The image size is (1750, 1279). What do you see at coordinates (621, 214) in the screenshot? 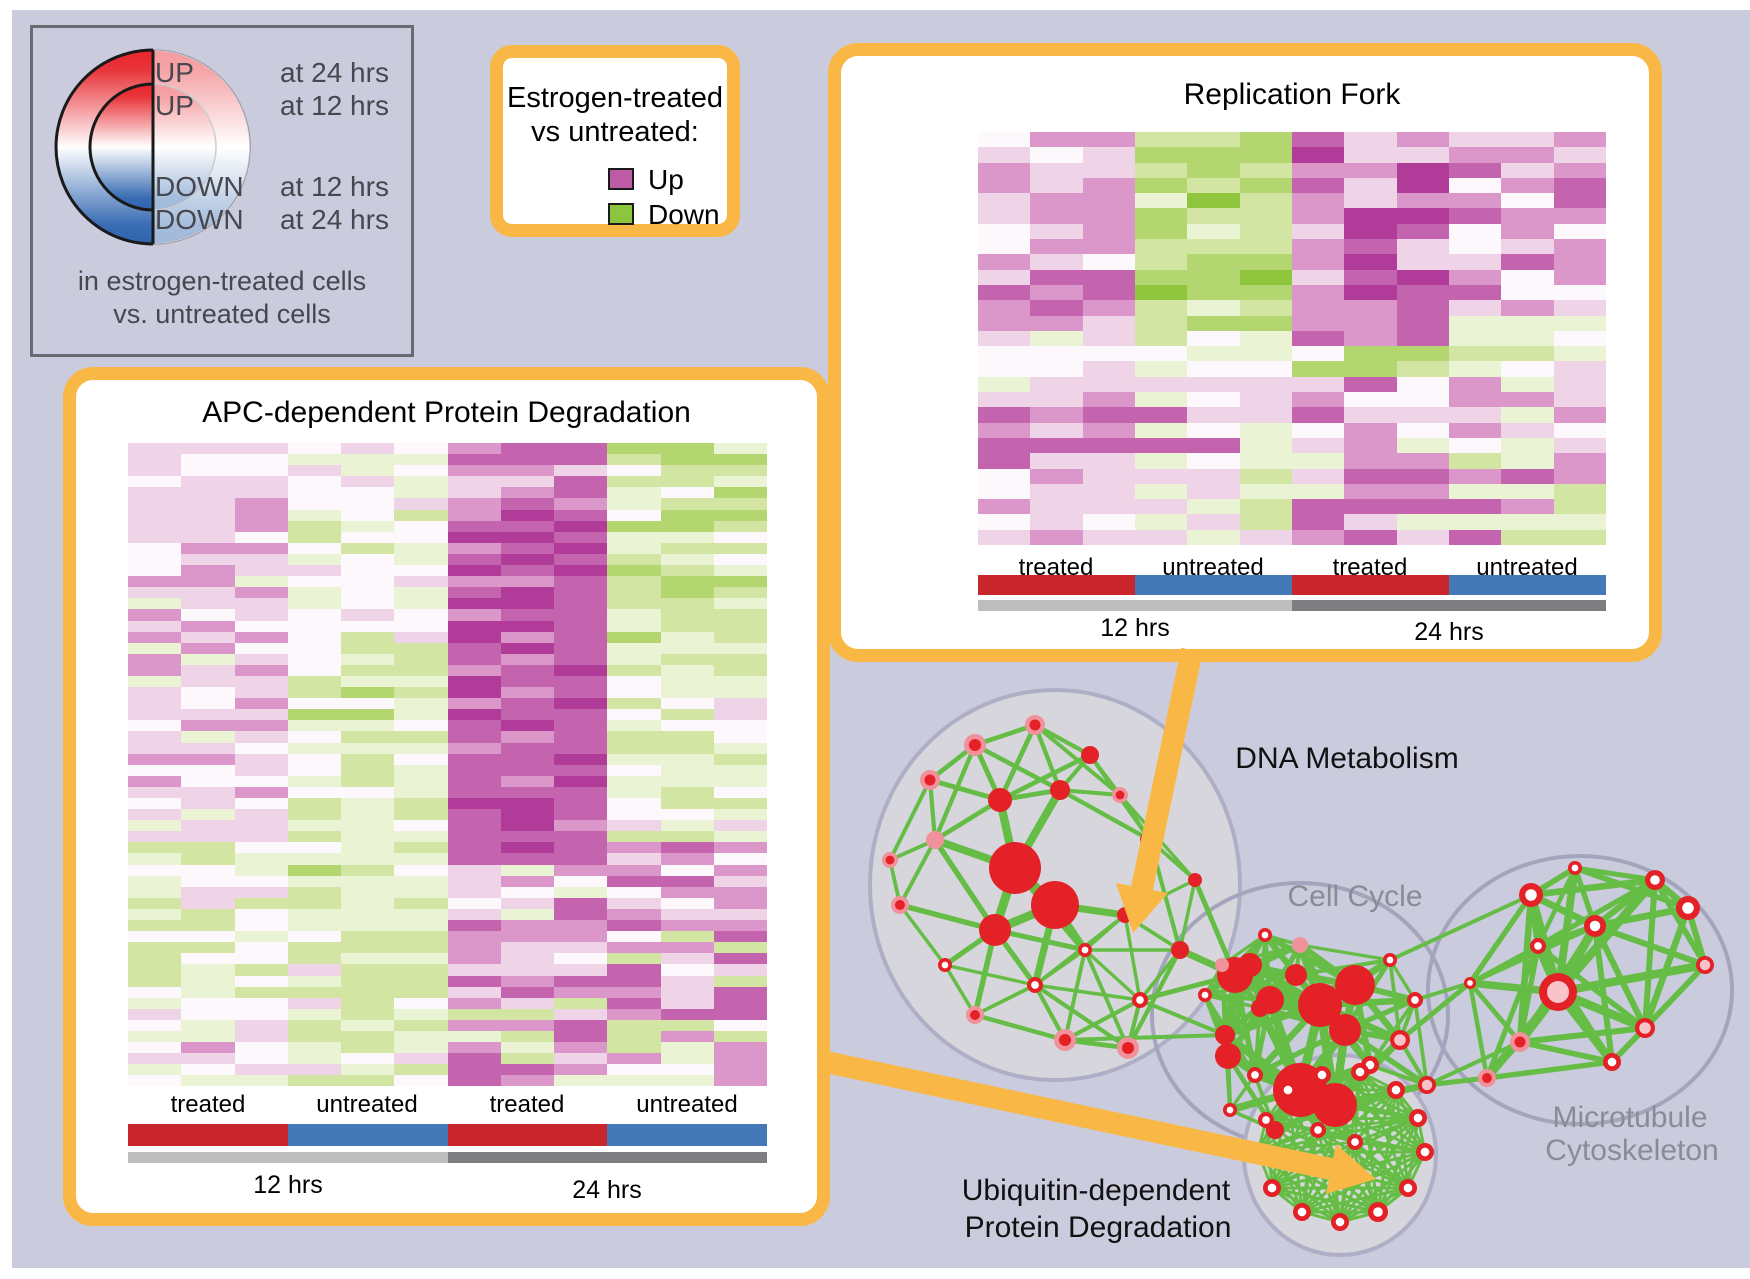
I see `down-color-swatch` at bounding box center [621, 214].